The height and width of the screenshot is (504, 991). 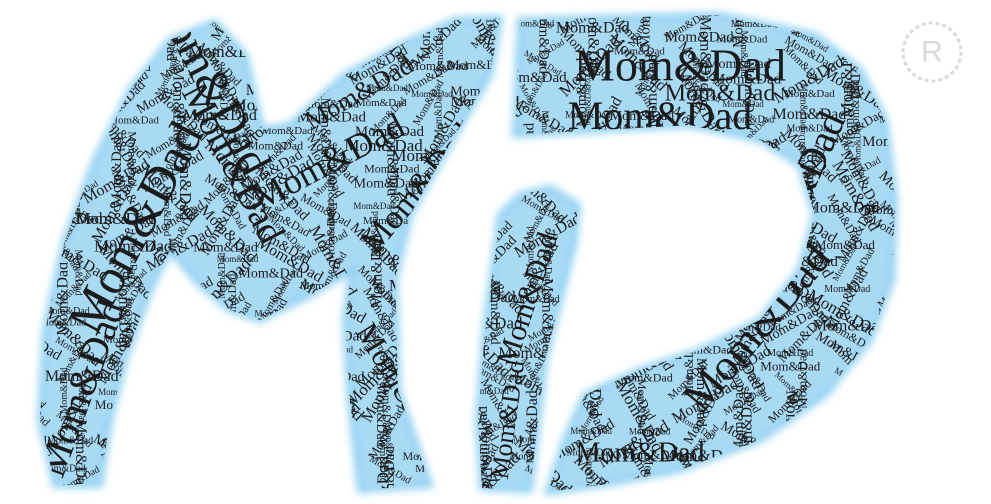 I want to click on center-stroke-shape, so click(x=528, y=339).